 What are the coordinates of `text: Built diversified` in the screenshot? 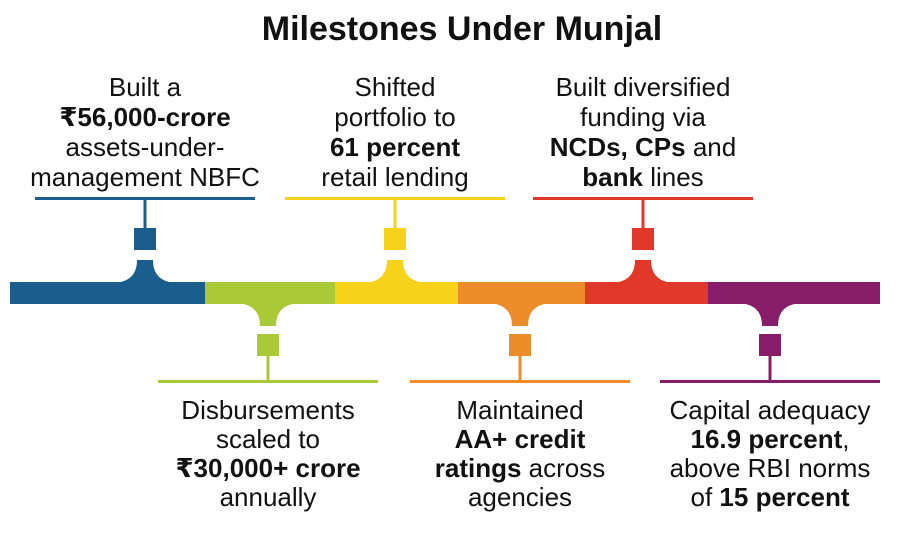 It's located at (643, 87).